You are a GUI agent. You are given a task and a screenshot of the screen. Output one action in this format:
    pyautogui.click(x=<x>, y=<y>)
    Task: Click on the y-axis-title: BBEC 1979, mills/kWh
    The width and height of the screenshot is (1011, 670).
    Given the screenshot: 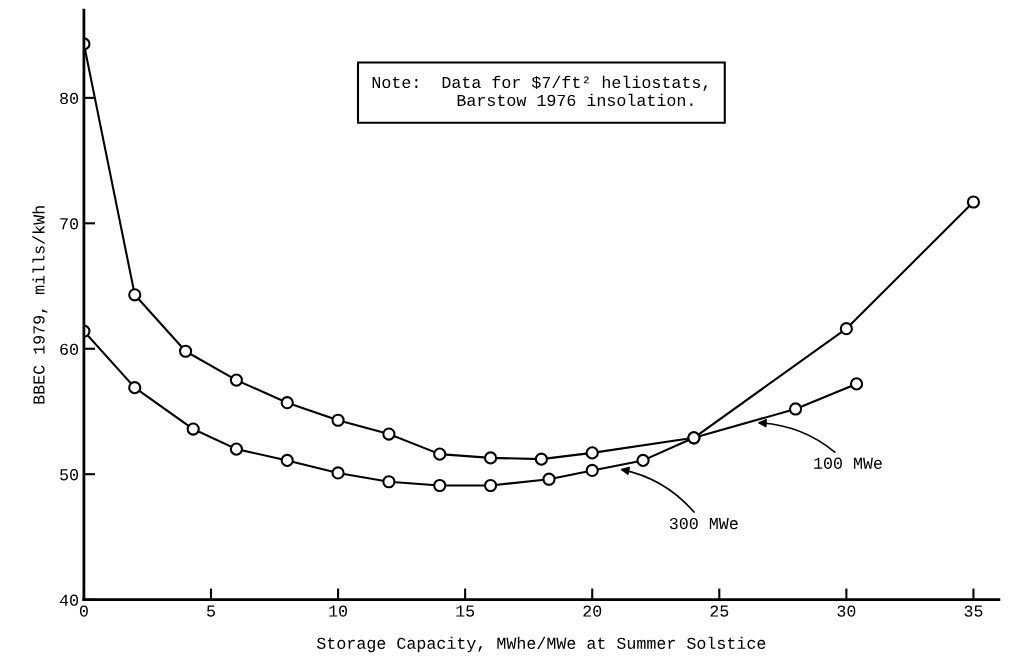 What is the action you would take?
    pyautogui.click(x=40, y=305)
    